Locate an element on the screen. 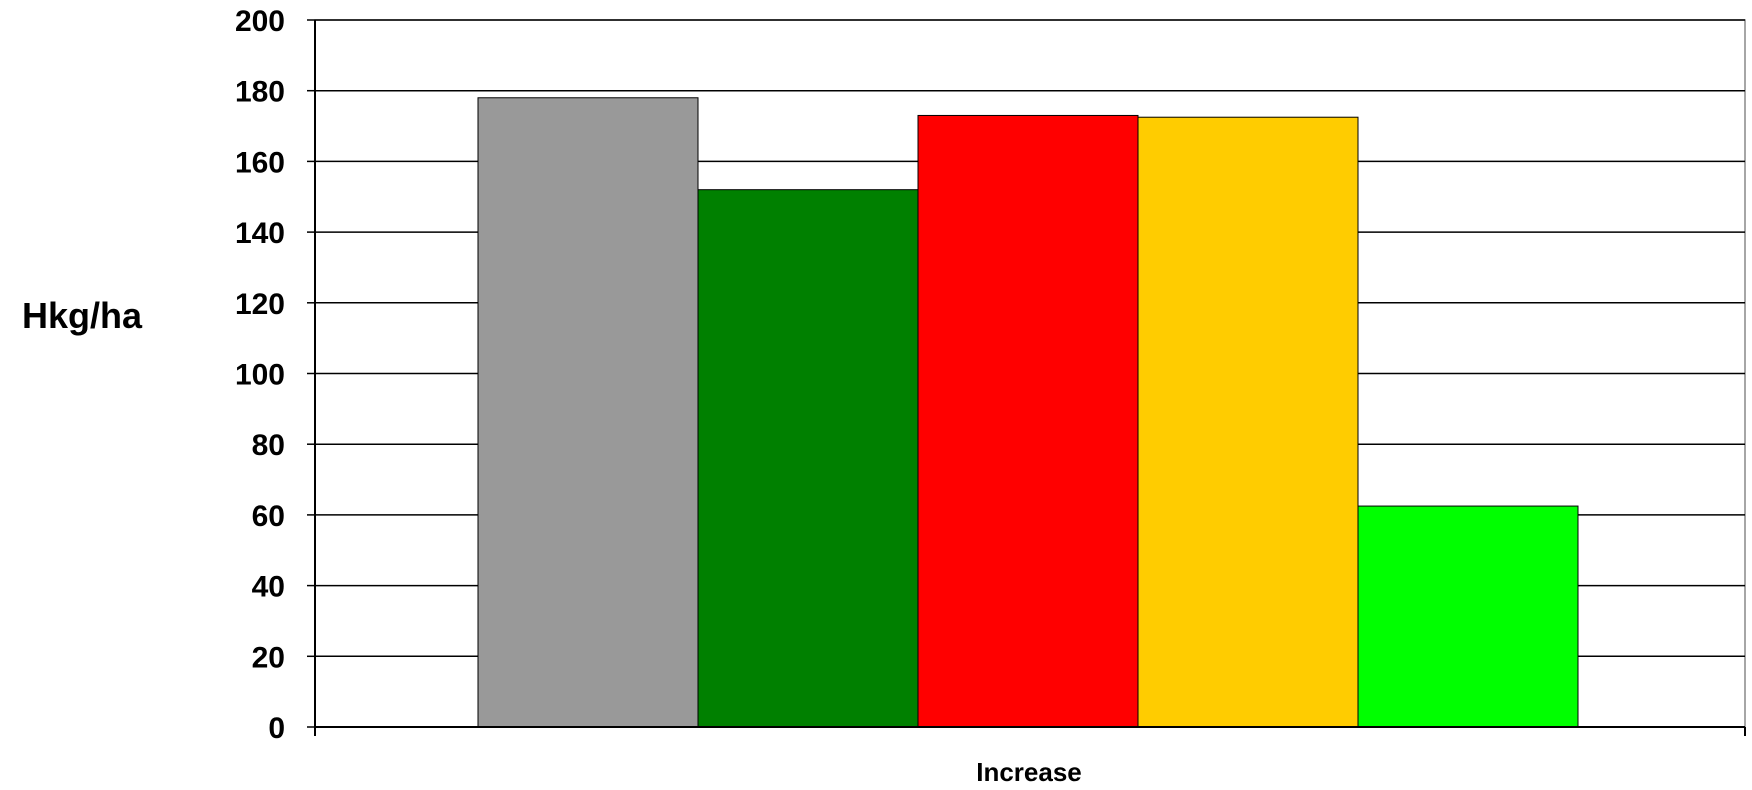  y-tick-label: 80 is located at coordinates (268, 445).